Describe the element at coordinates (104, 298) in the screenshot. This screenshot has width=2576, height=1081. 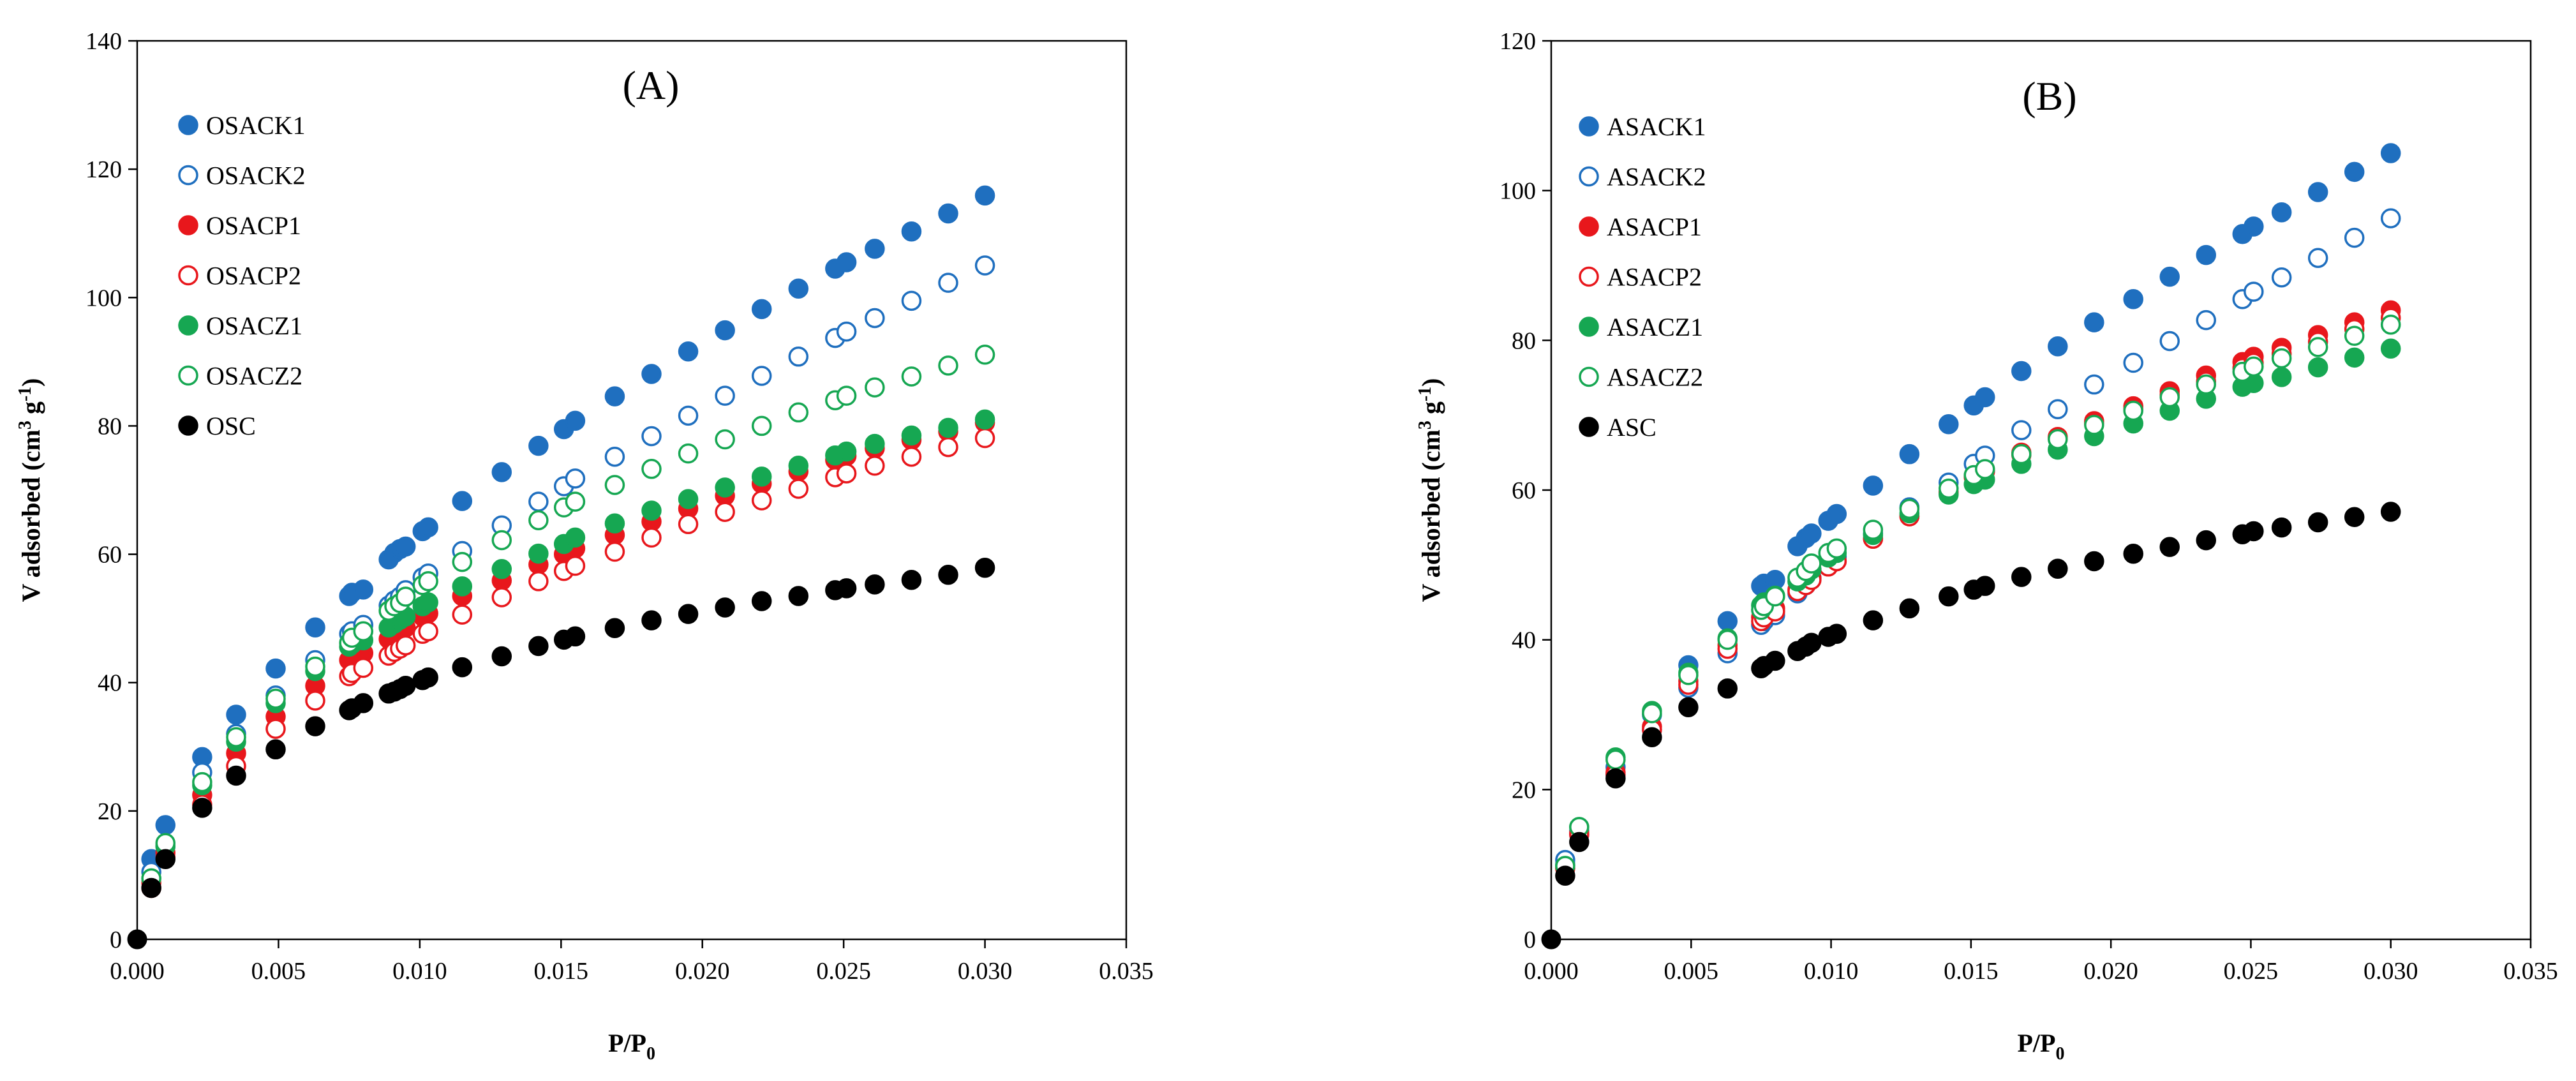
I see `y-tick-label: 100` at that location.